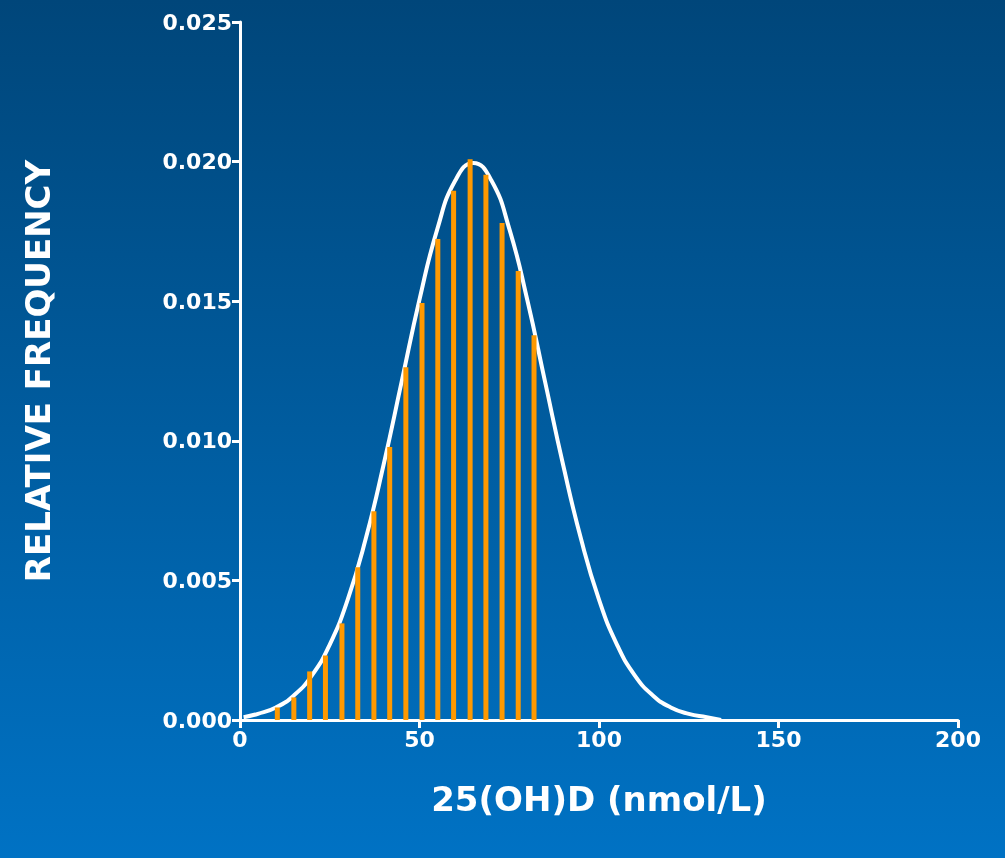  What do you see at coordinates (197, 441) in the screenshot?
I see `y-tick-label: 0.010` at bounding box center [197, 441].